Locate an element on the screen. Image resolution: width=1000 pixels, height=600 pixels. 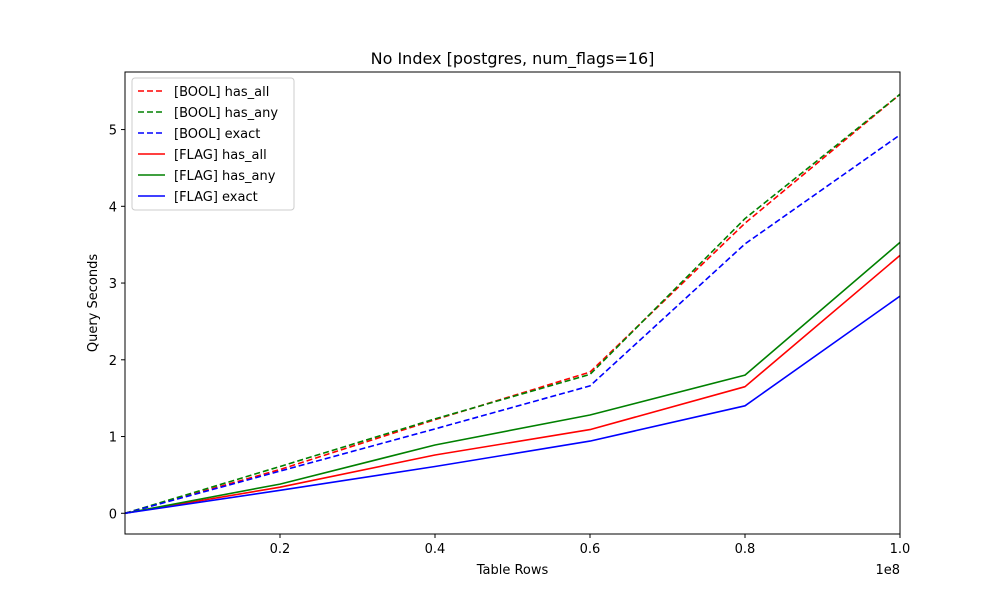
legend-entry: [BOOL] has_all is located at coordinates (221, 92).